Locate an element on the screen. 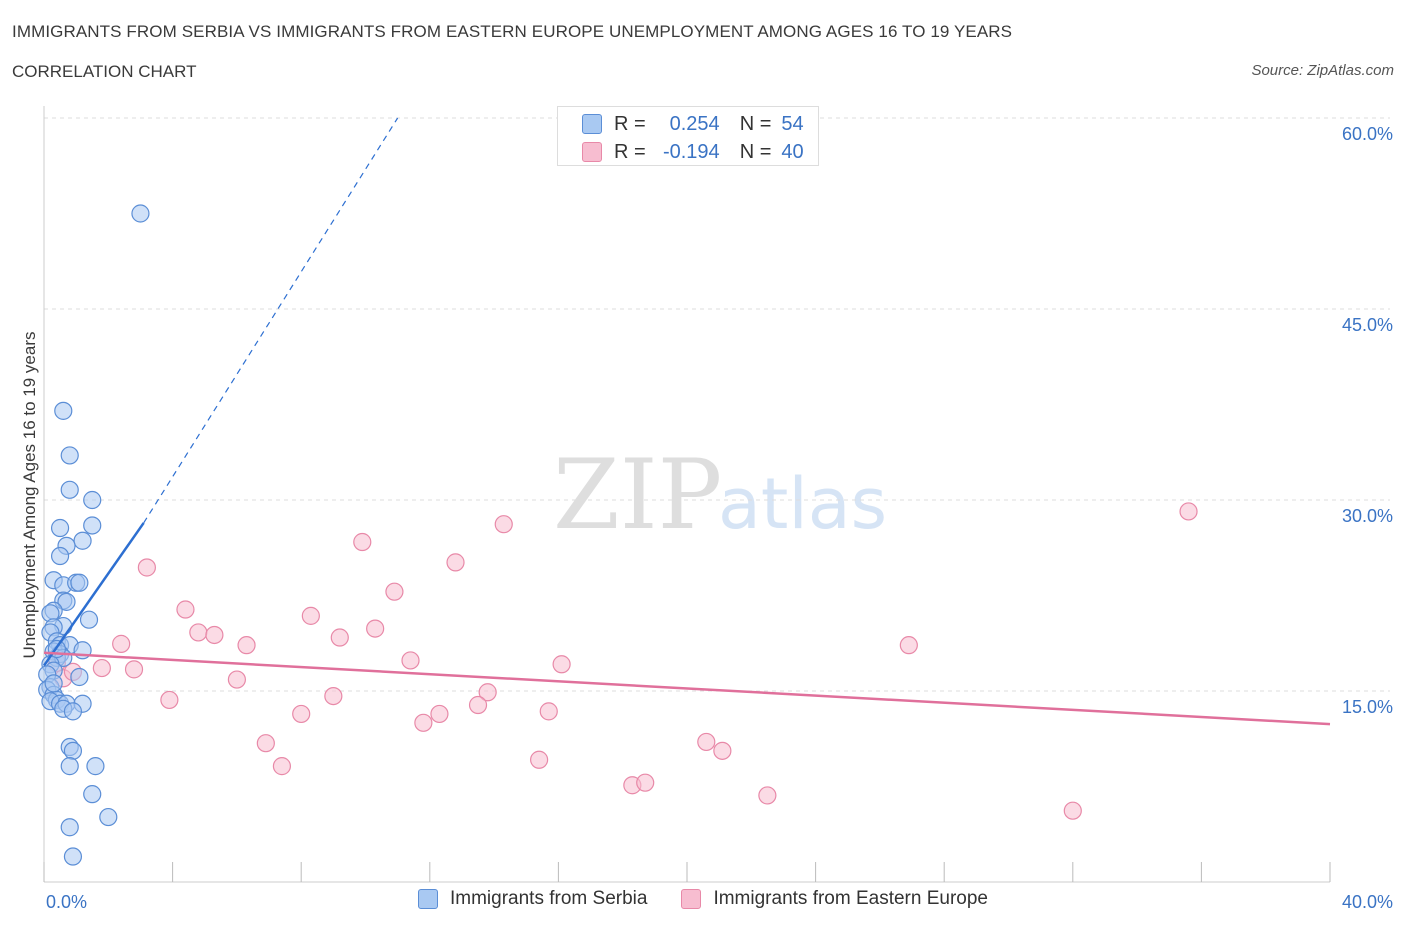 The width and height of the screenshot is (1406, 930). y-tick-label: 30.0% is located at coordinates (1367, 516).